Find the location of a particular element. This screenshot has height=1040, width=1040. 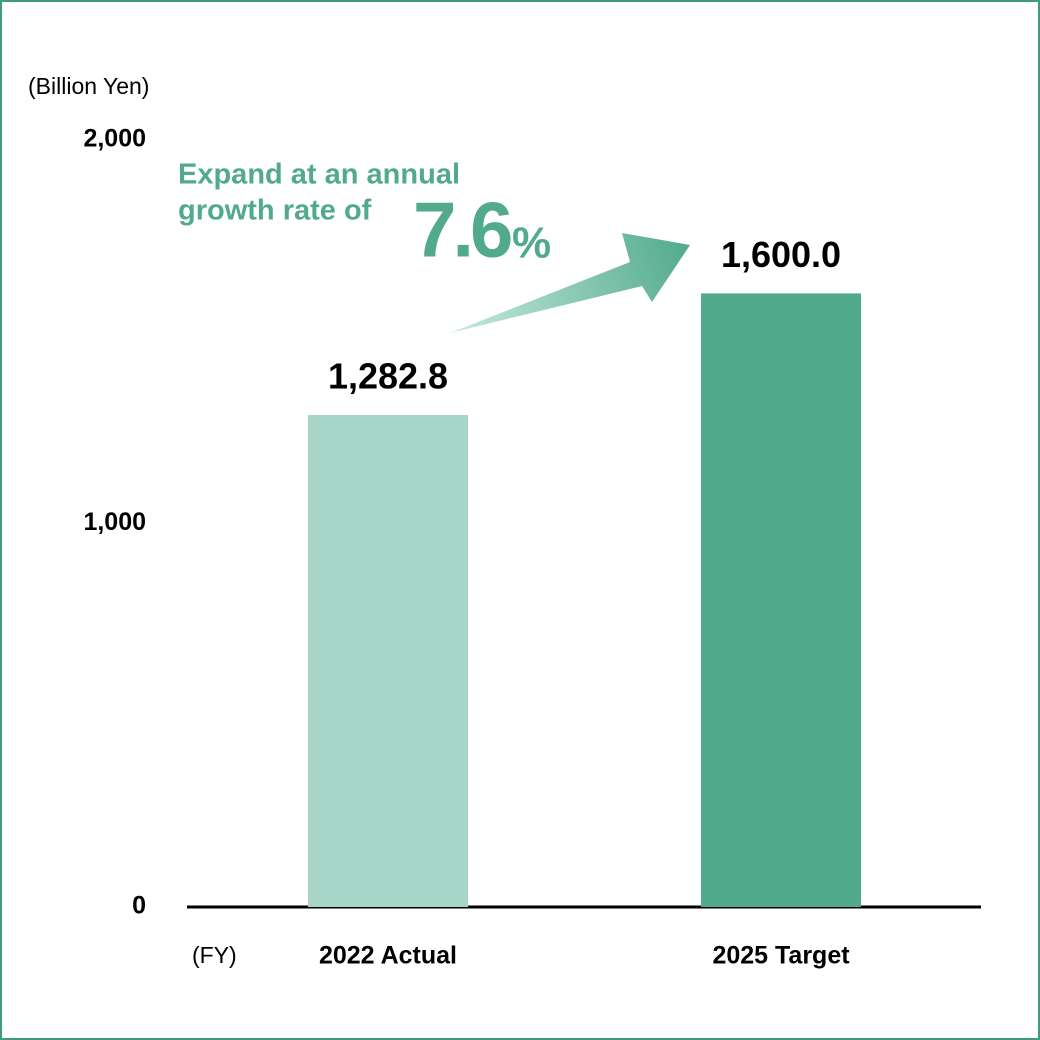

annotation-rate: 7.6 is located at coordinates (462, 230).